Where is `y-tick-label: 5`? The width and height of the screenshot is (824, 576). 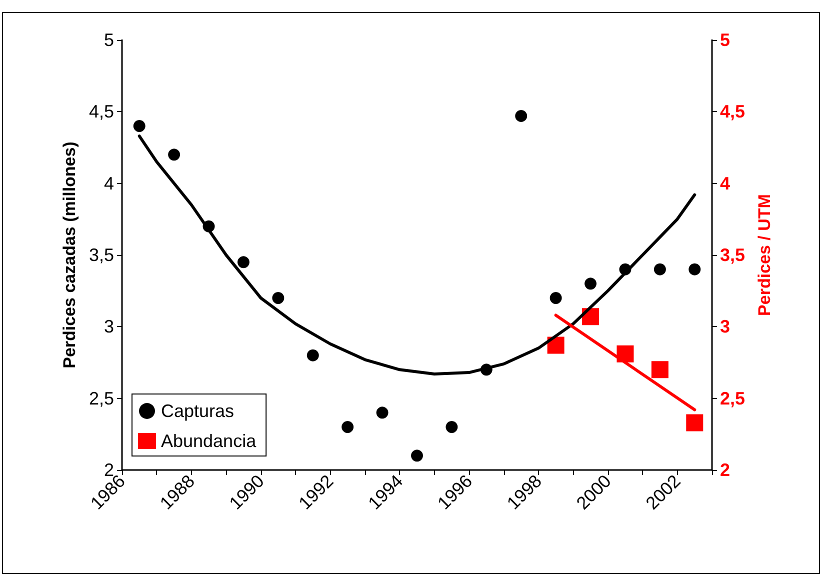
y-tick-label: 5 is located at coordinates (109, 40).